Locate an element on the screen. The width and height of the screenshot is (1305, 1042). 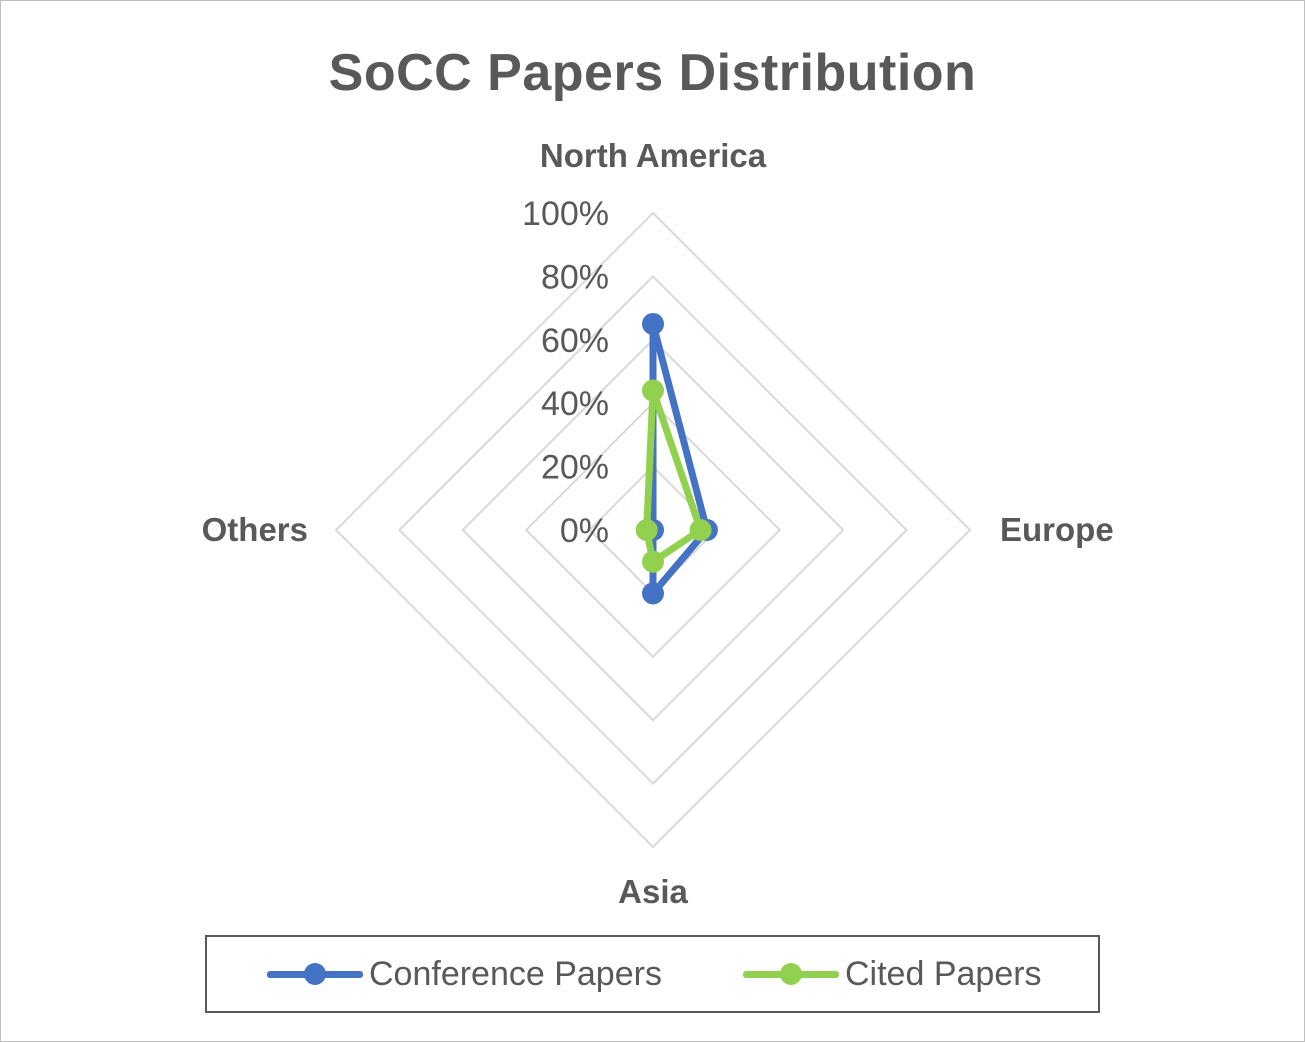
tick-label-1: 20% is located at coordinates (575, 468).